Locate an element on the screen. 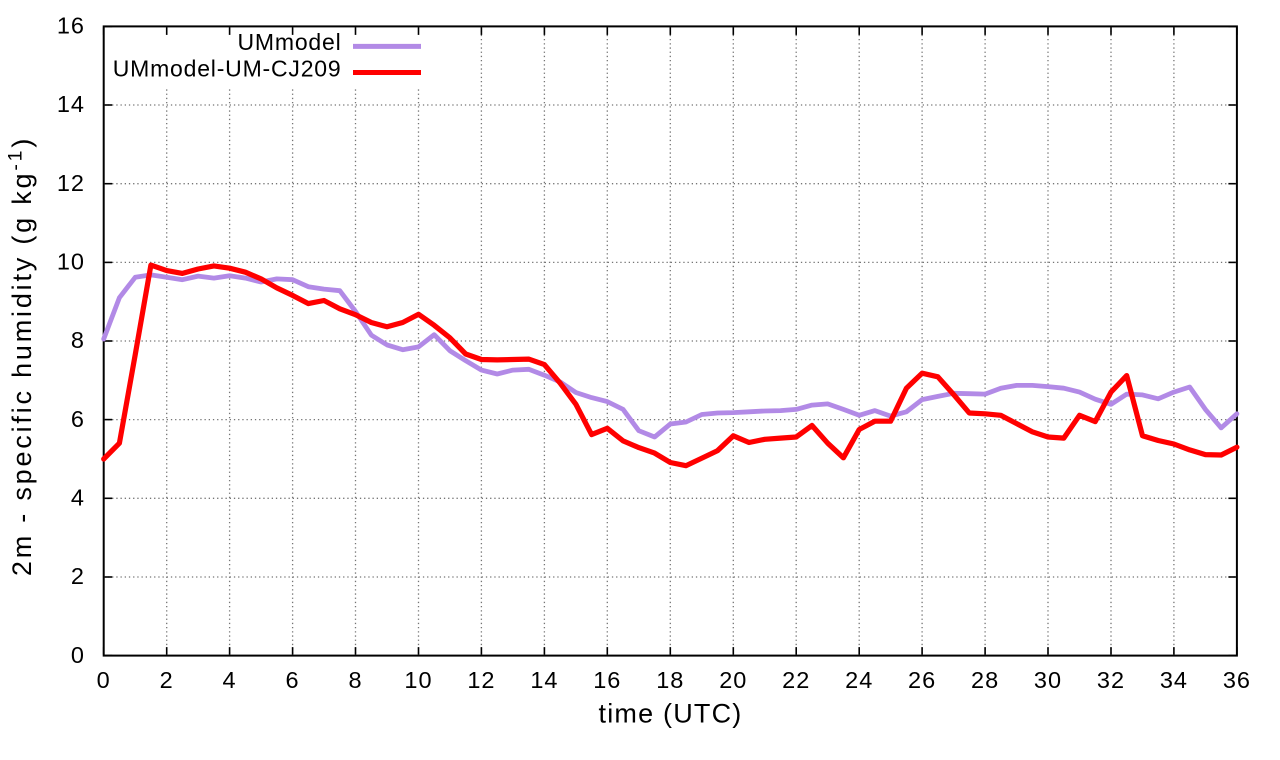 This screenshot has height=760, width=1280. svg-text: 32 is located at coordinates (1111, 680).